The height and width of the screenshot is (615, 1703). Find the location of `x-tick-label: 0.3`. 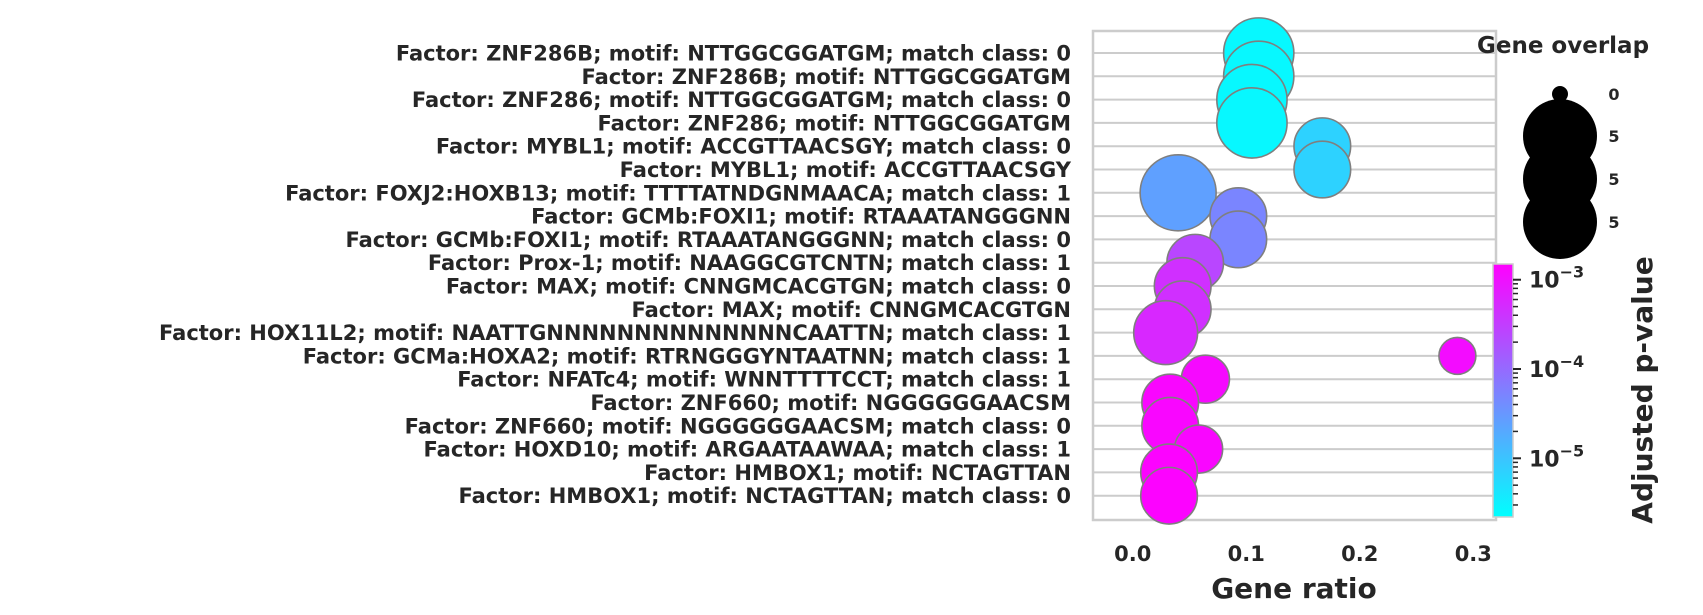

x-tick-label: 0.3 is located at coordinates (1473, 554).